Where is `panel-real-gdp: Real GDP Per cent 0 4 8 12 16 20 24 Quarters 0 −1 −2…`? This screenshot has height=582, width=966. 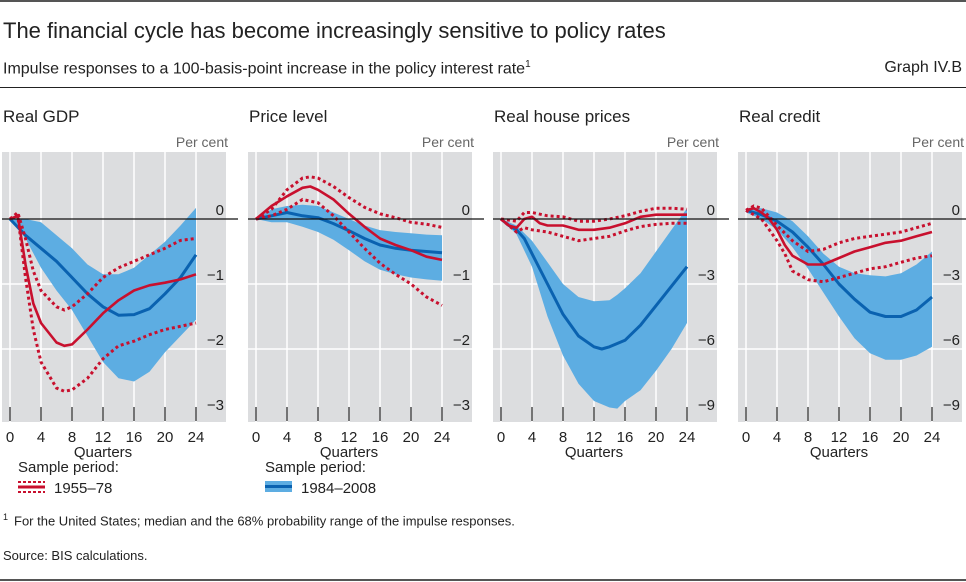 panel-real-gdp: Real GDP Per cent 0 4 8 12 16 20 24 Quarters 0 −1 −2… is located at coordinates (120, 284).